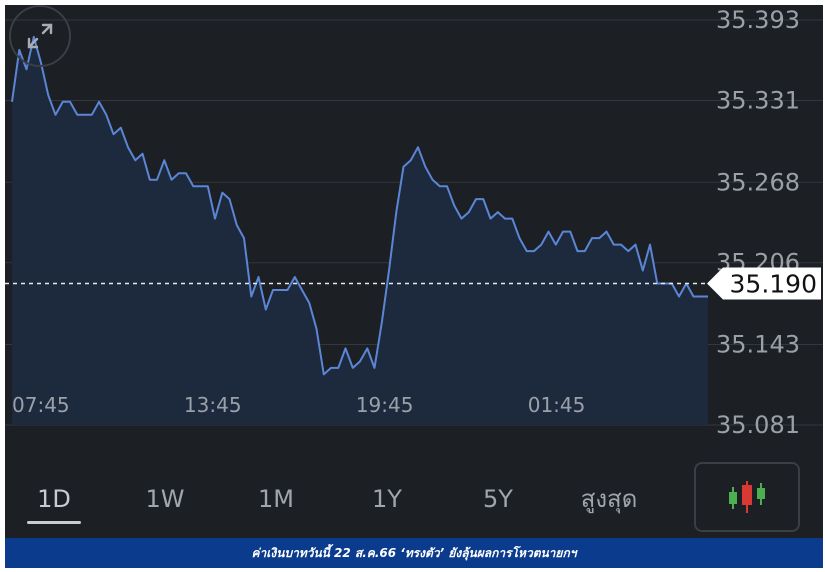 The height and width of the screenshot is (572, 825). I want to click on range-1m: 1M, so click(276, 499).